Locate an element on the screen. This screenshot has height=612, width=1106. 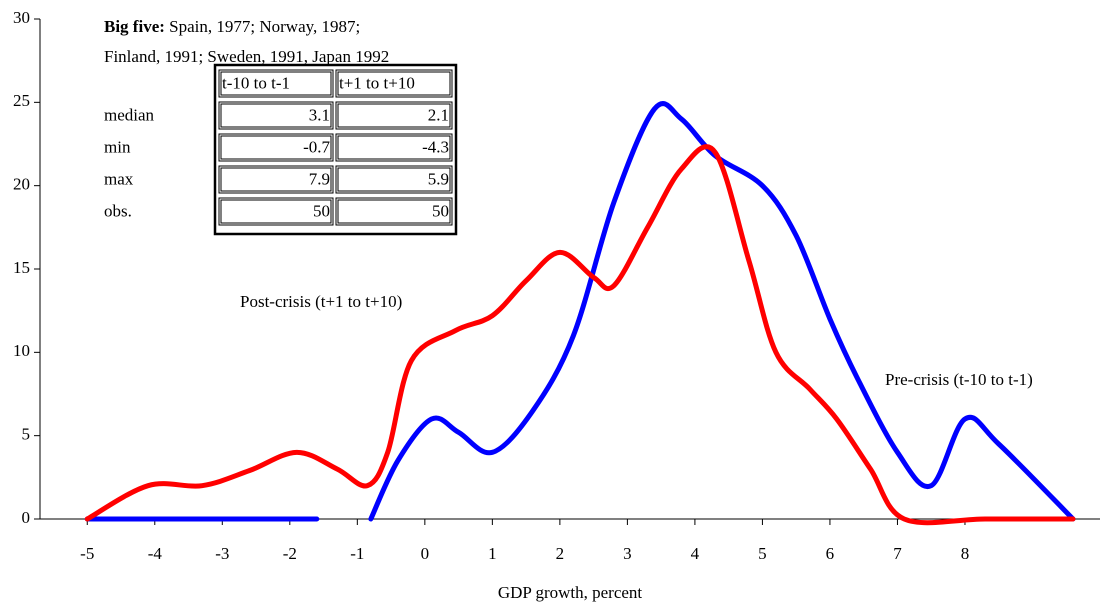
table-row-label: obs. is located at coordinates (118, 210).